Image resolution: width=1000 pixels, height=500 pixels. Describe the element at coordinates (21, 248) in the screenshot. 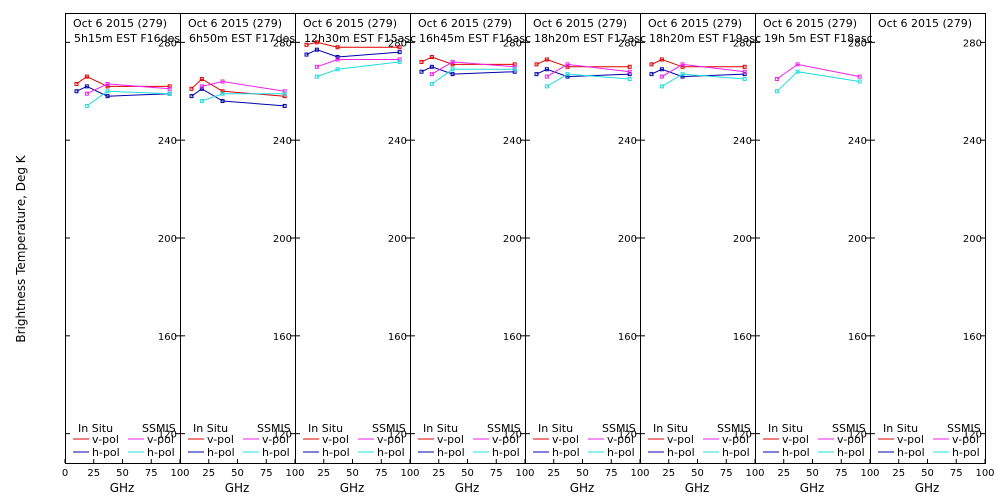

I see `y-axis-label: Brightness Temperature, Deg K` at that location.